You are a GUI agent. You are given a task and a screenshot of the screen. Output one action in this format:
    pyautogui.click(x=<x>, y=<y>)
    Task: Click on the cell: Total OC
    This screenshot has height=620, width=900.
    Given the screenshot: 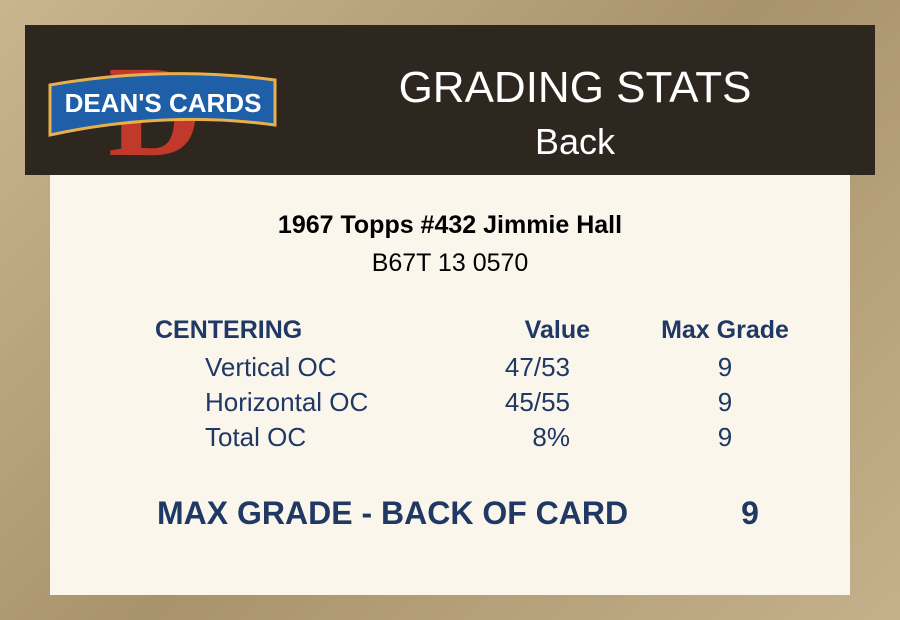 What is the action you would take?
    pyautogui.click(x=256, y=437)
    